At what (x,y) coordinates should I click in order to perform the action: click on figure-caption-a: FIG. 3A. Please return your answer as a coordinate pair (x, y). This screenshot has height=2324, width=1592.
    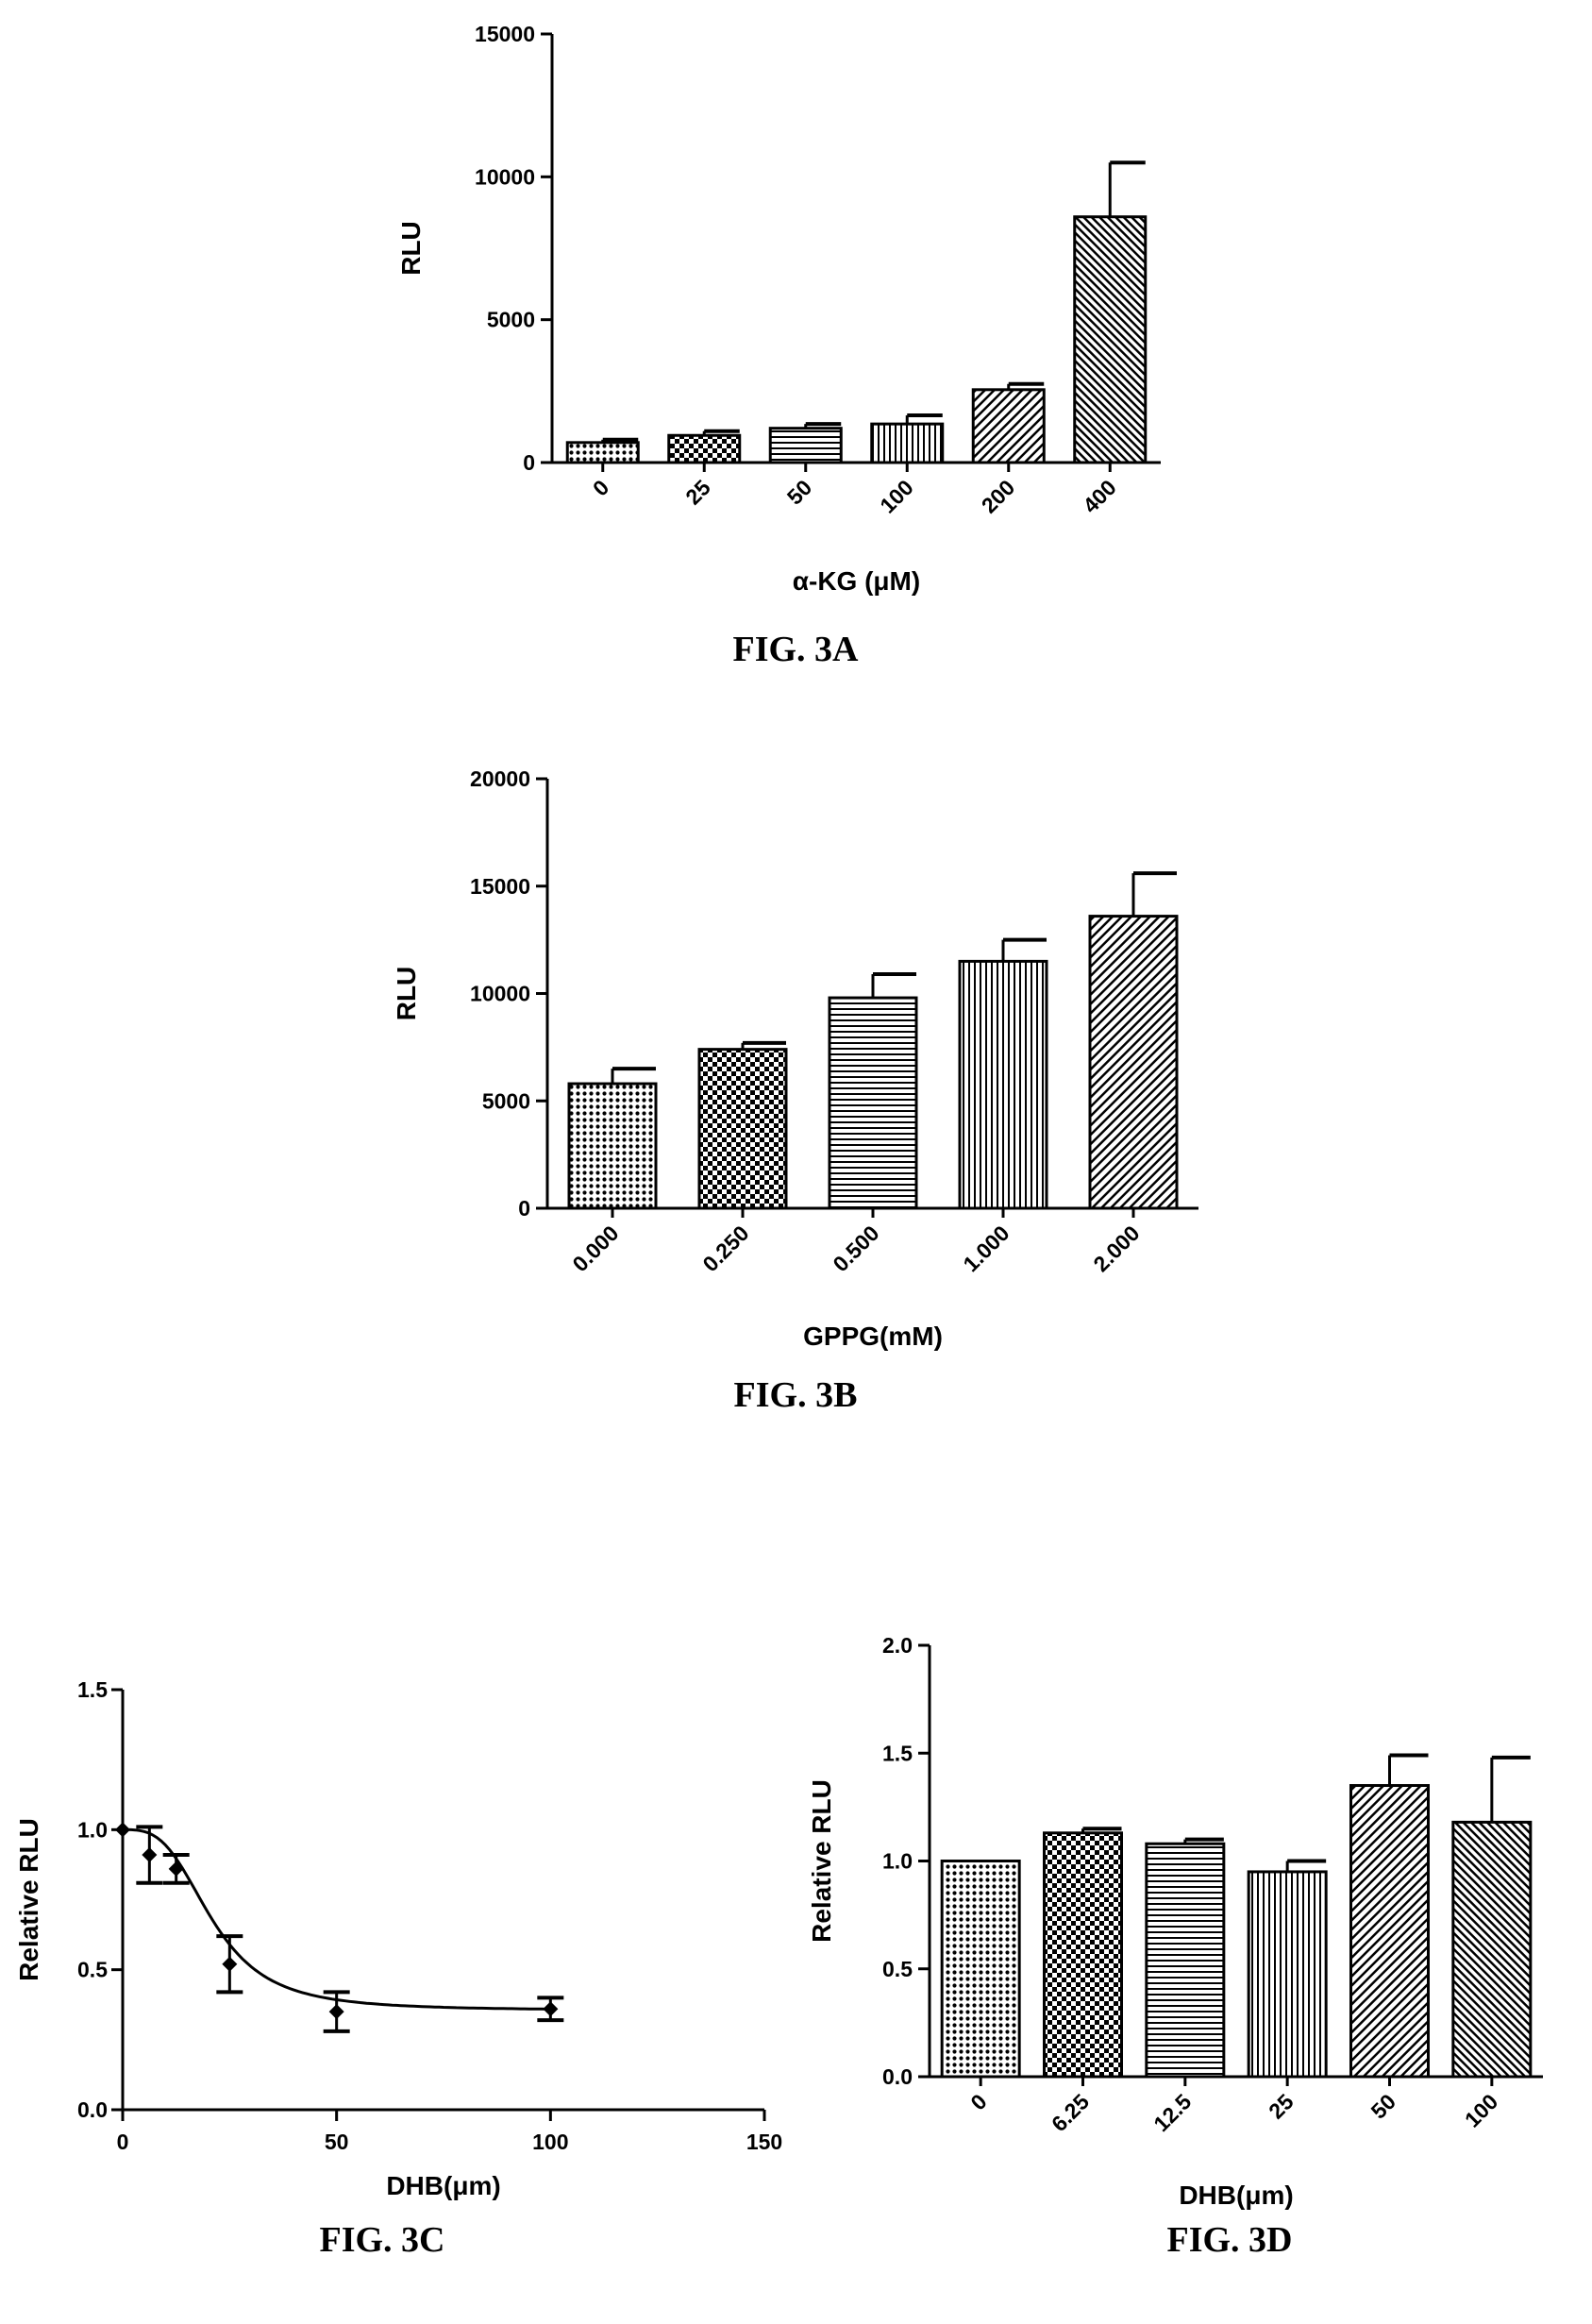
    Looking at the image, I should click on (796, 649).